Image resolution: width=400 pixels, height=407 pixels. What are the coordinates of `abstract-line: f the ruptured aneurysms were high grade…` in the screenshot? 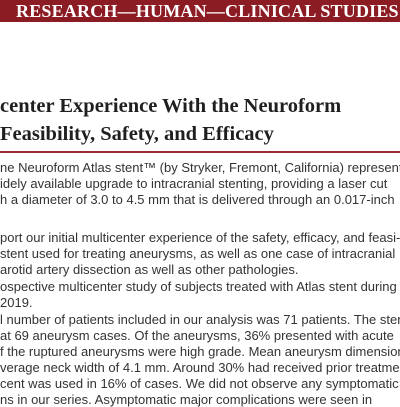 It's located at (200, 351).